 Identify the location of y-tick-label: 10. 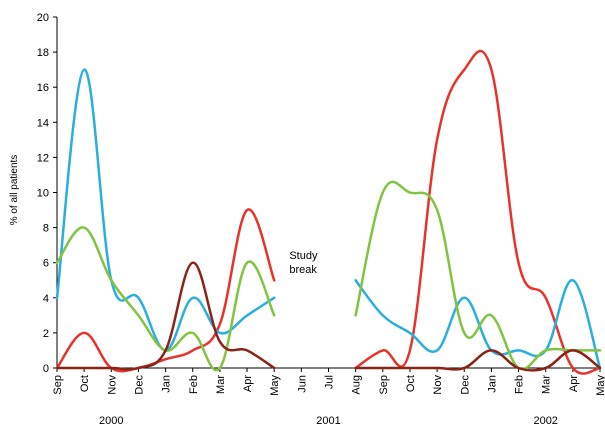
(43, 194).